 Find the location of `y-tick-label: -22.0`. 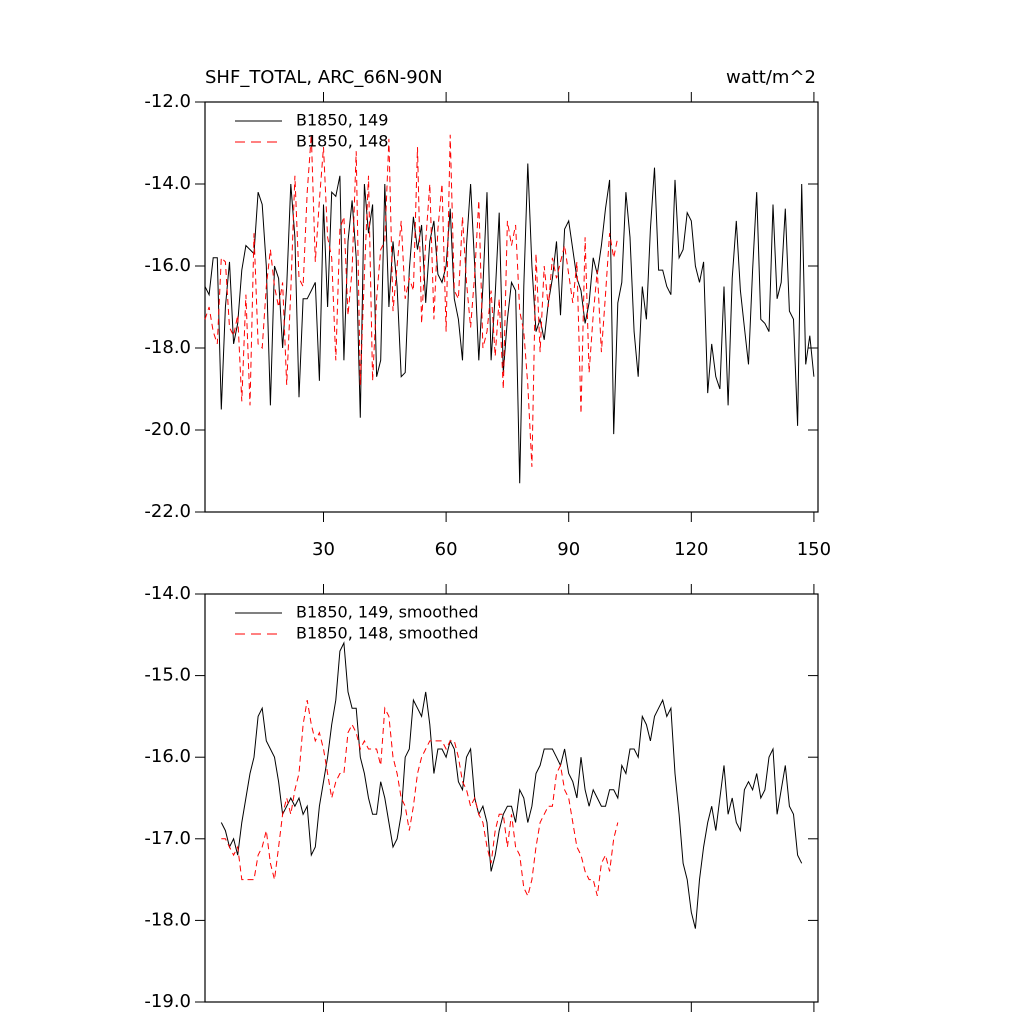

y-tick-label: -22.0 is located at coordinates (167, 511).